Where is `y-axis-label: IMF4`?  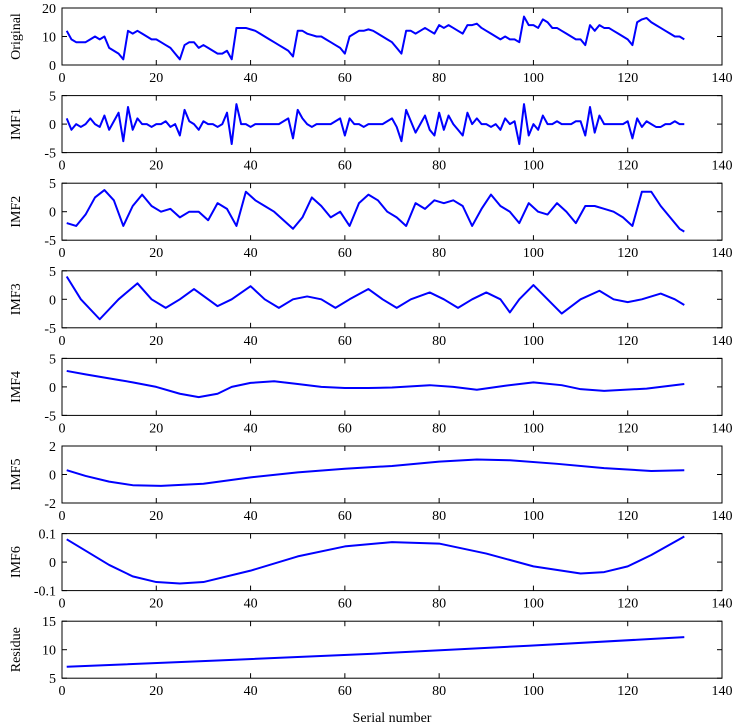 y-axis-label: IMF4 is located at coordinates (16, 387).